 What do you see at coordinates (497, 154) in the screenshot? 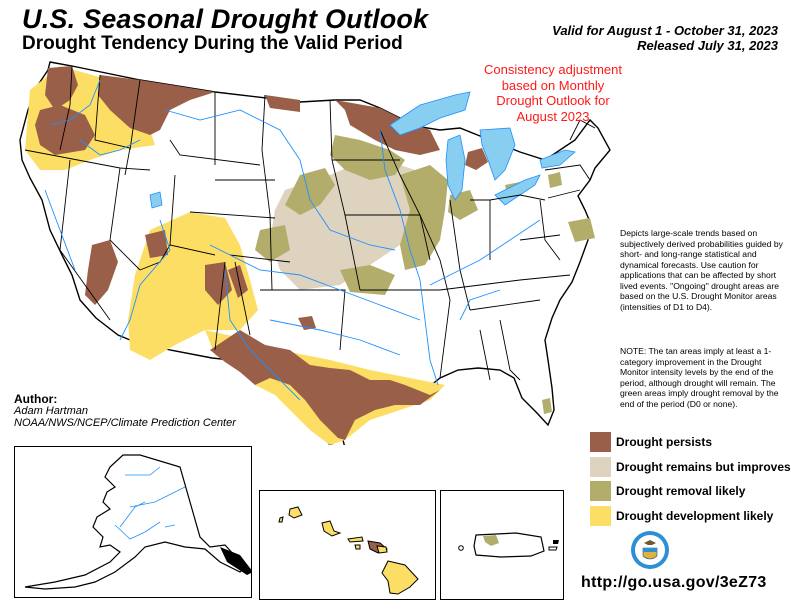
I see `lake-huron` at bounding box center [497, 154].